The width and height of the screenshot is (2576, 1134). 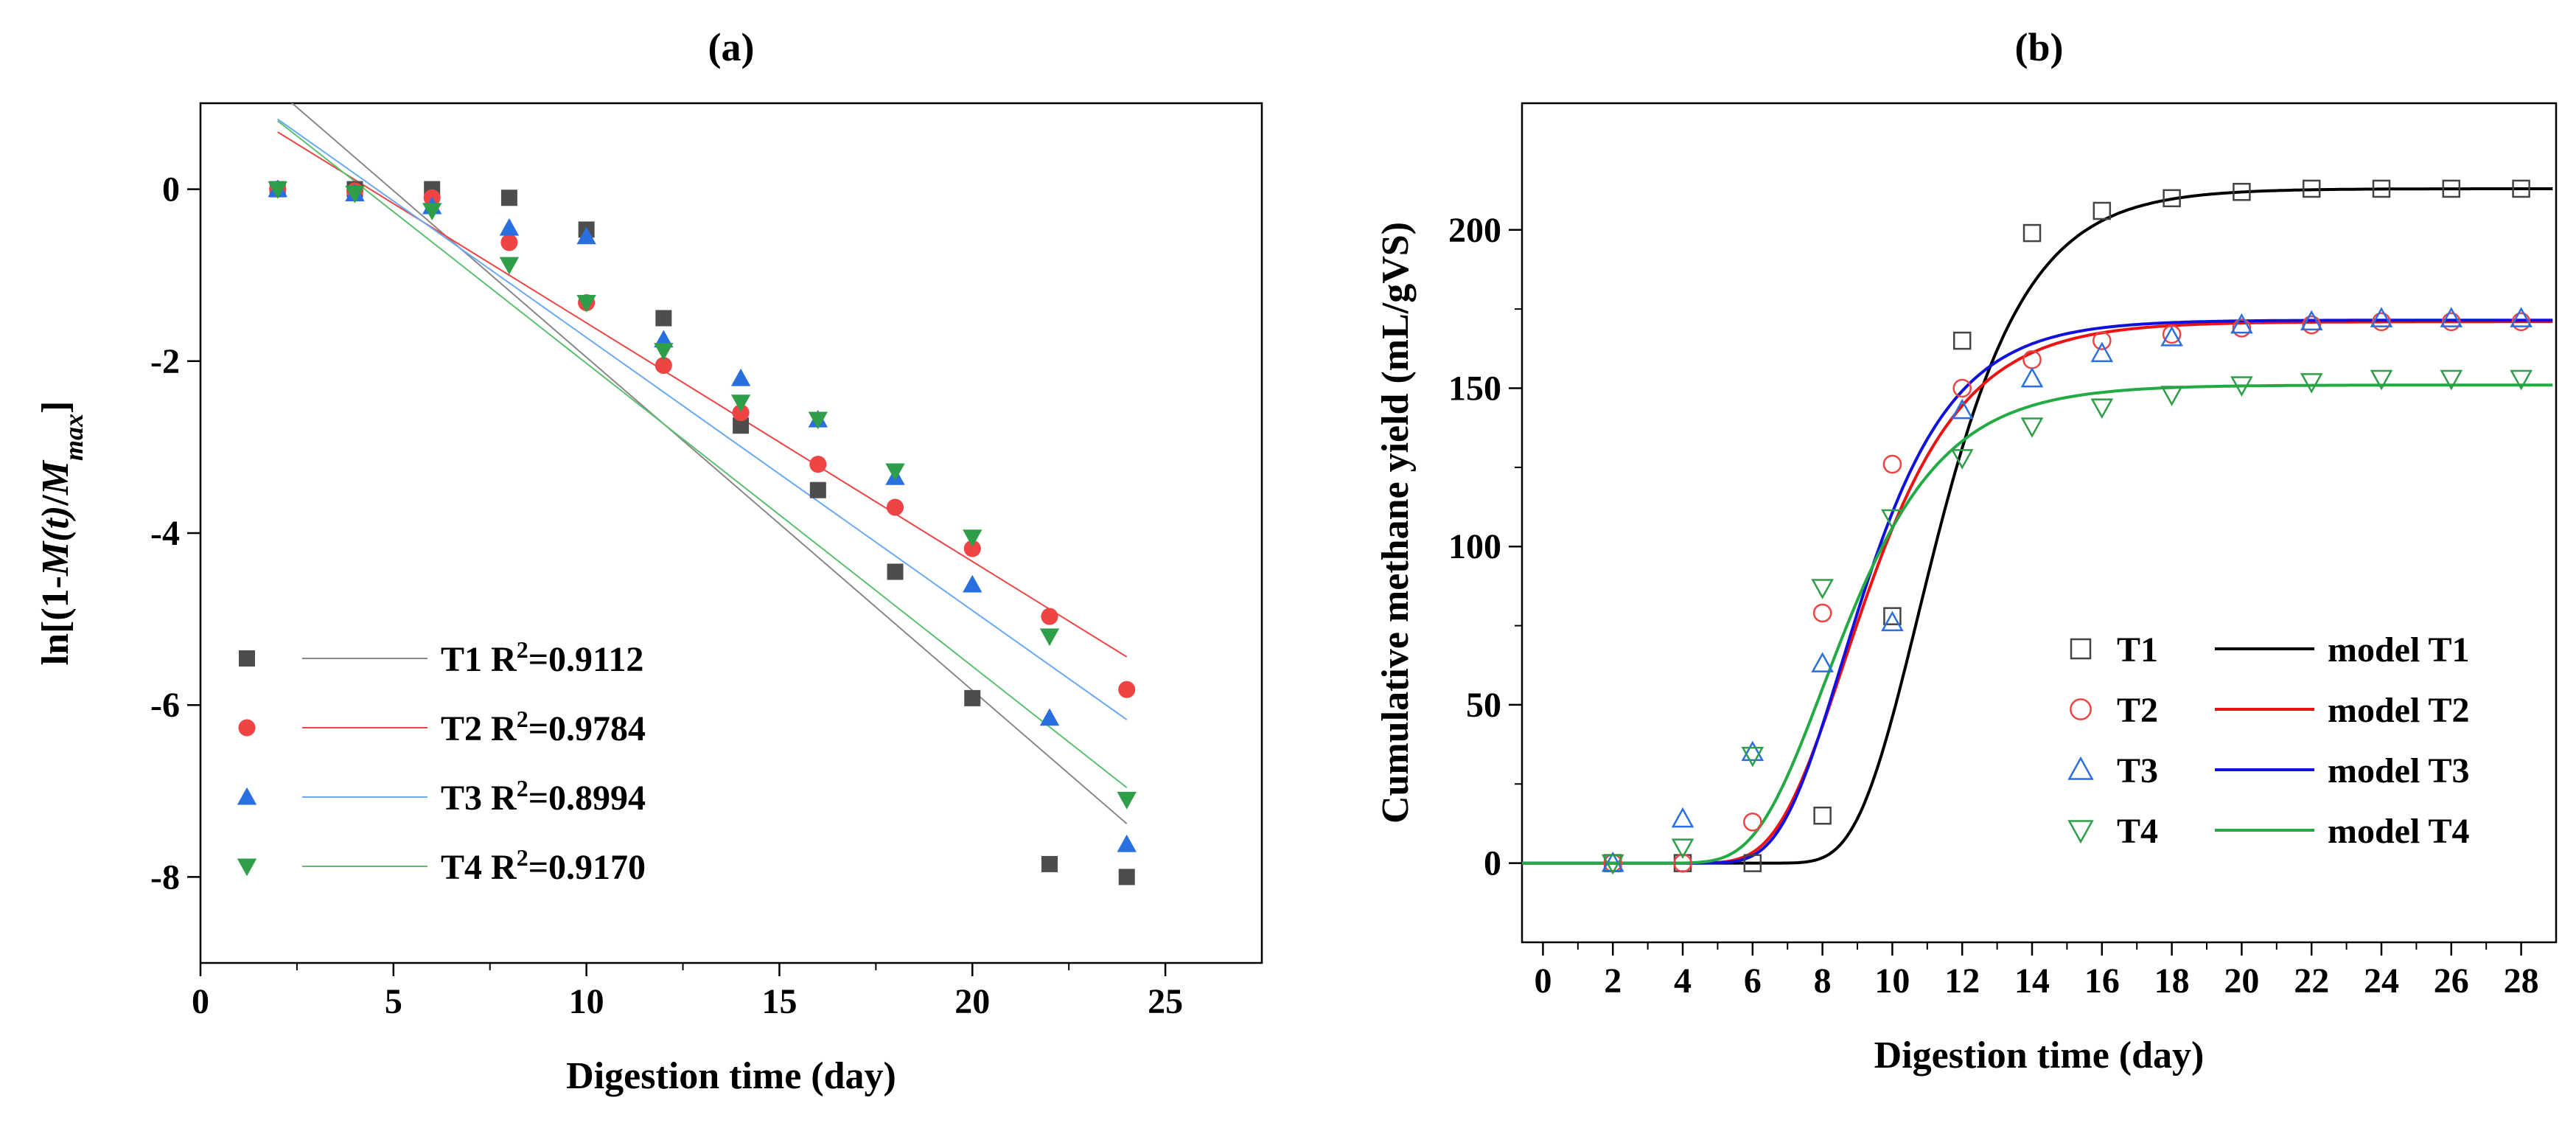 What do you see at coordinates (2268, 741) in the screenshot?
I see `legend: T1 model T1 T2 model T2 T3 model T3 T4 model T4` at bounding box center [2268, 741].